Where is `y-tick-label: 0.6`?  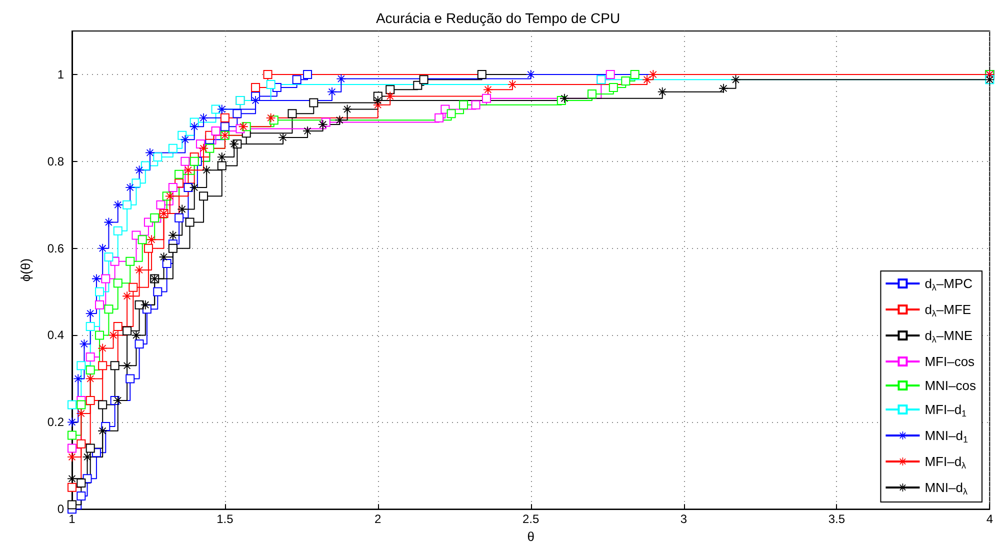
y-tick-label: 0.6 is located at coordinates (55, 248).